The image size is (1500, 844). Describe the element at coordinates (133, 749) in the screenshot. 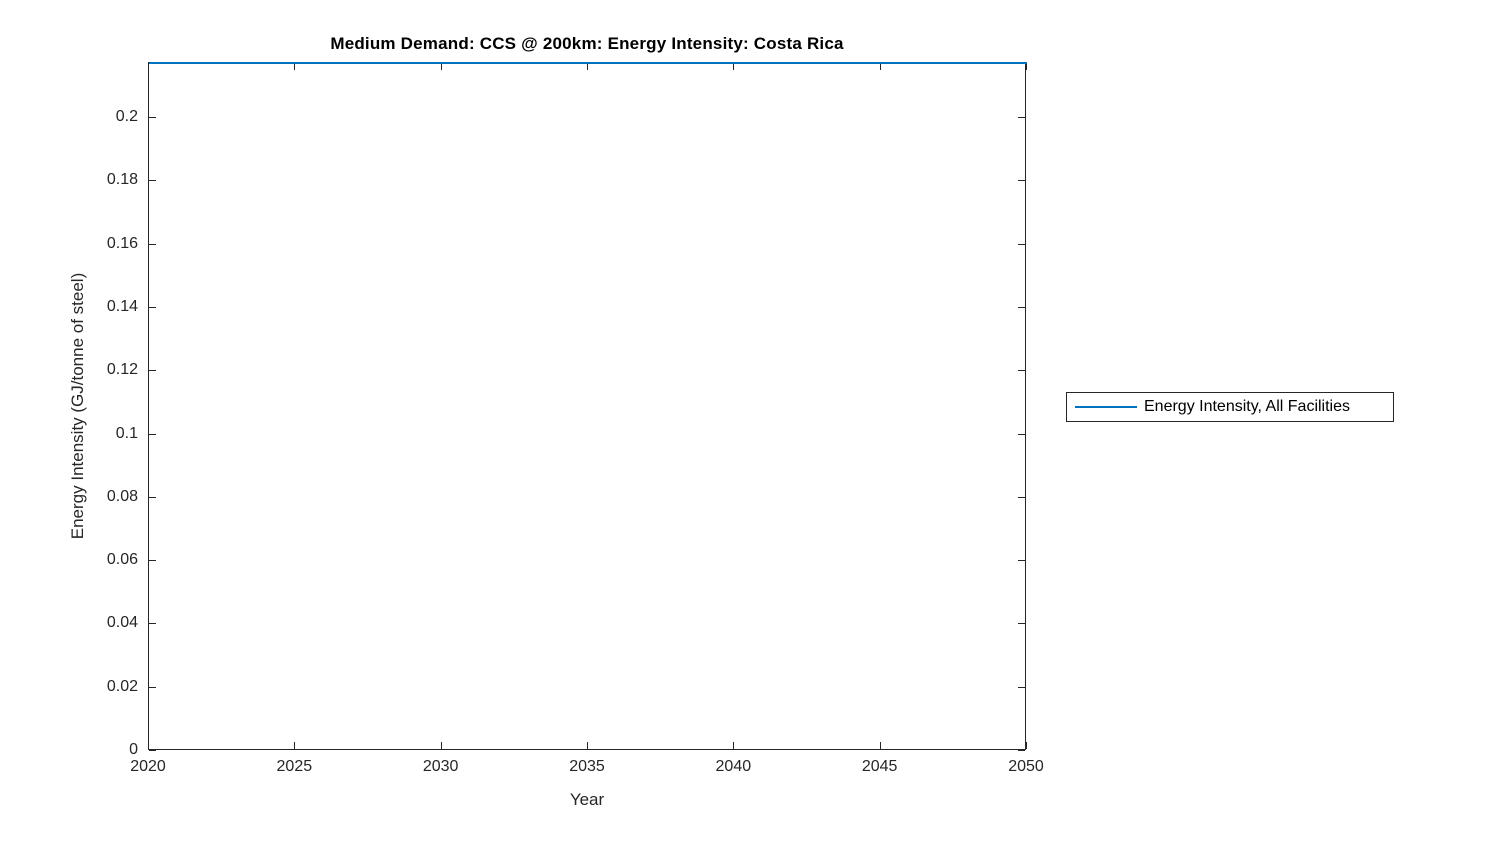

I see `y-tick-label: 0` at that location.